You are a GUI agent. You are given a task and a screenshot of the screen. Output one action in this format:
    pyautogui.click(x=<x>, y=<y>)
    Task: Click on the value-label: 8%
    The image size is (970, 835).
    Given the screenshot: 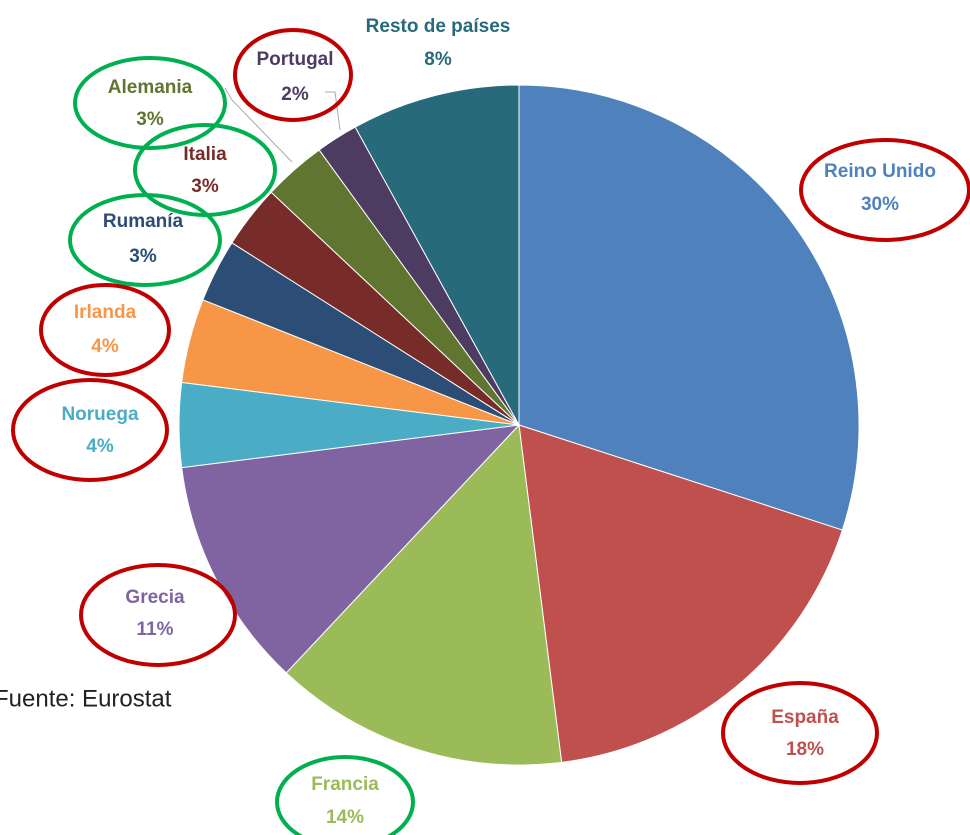 What is the action you would take?
    pyautogui.click(x=438, y=59)
    